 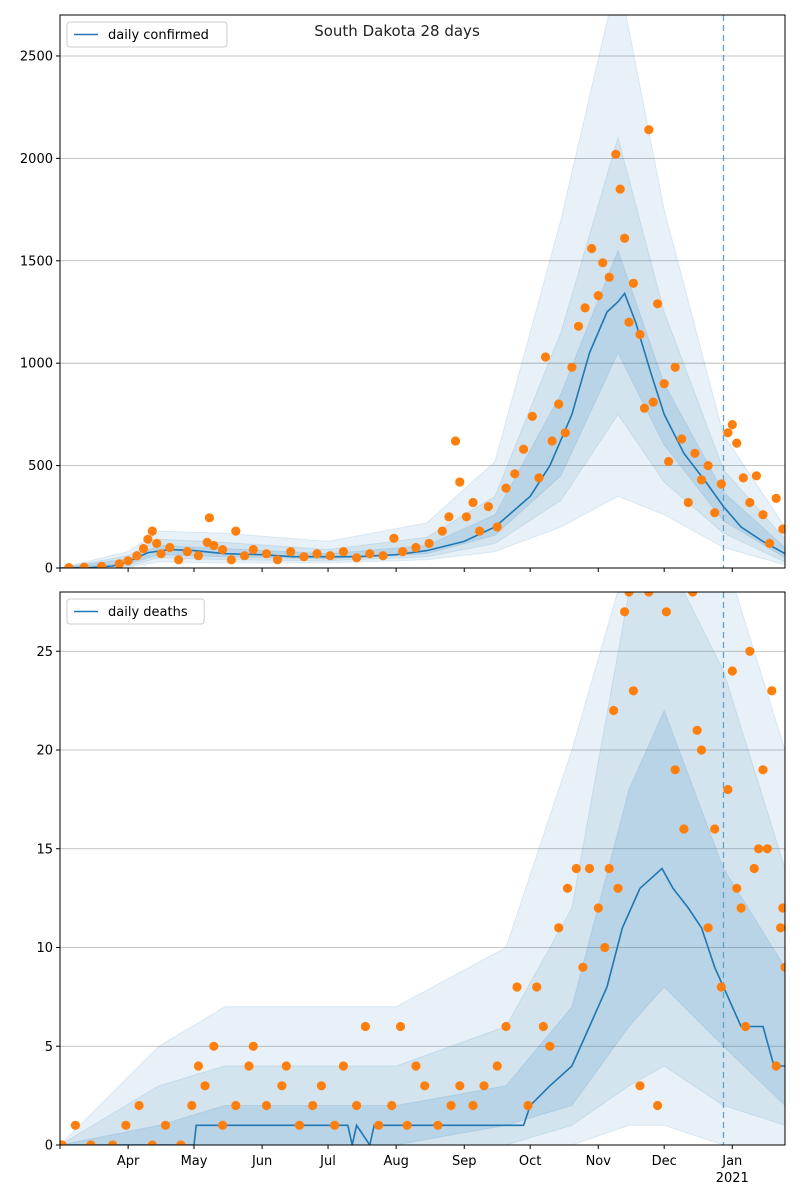 I want to click on y-tick-label: 15, so click(x=44, y=849).